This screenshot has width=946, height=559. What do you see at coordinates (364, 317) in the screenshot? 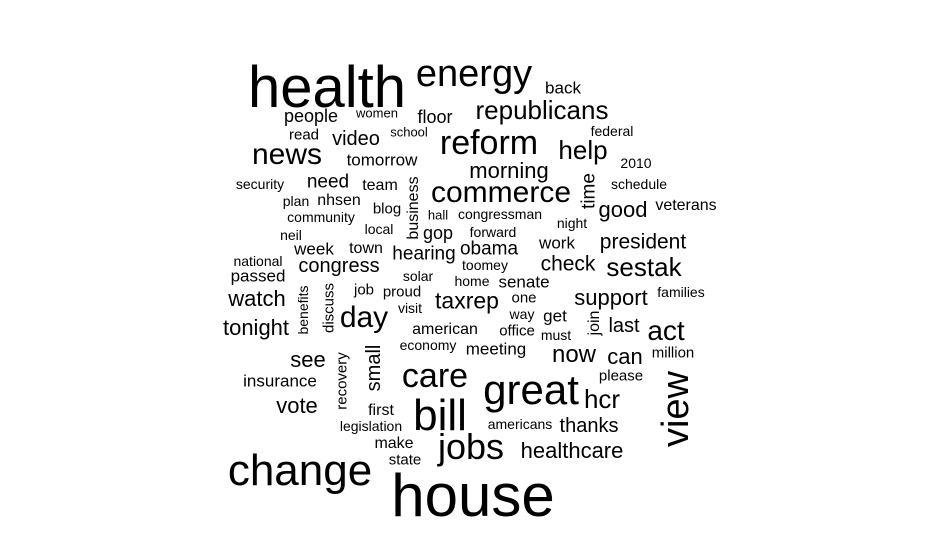
I see `word-day: day` at bounding box center [364, 317].